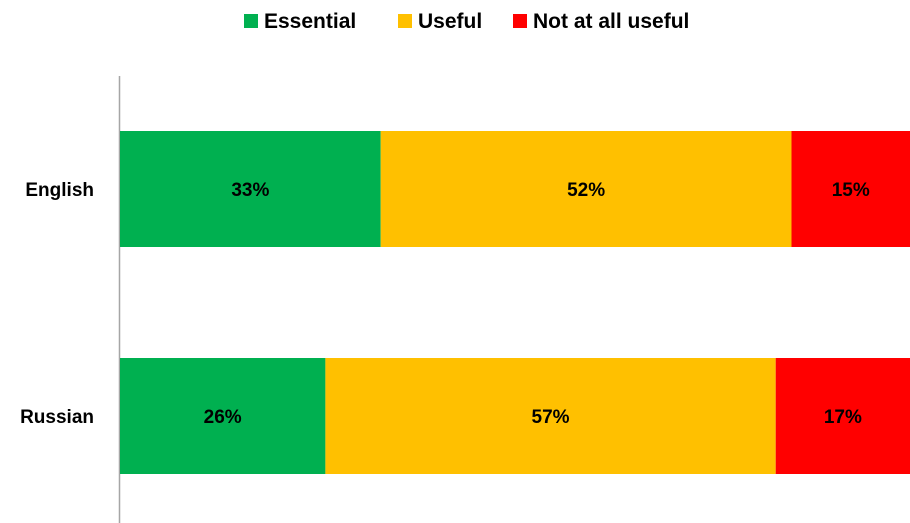  I want to click on data-label-russian-useful: 57%, so click(551, 417).